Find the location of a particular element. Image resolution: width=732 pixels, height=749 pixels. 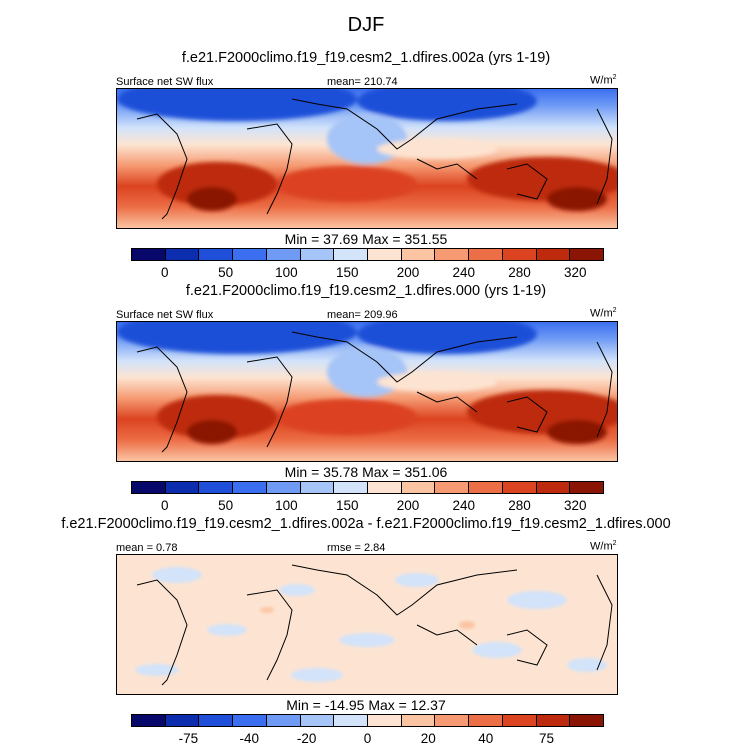

panel-1-minmax: Min = 37.69 Max = 351.55 is located at coordinates (366, 239).